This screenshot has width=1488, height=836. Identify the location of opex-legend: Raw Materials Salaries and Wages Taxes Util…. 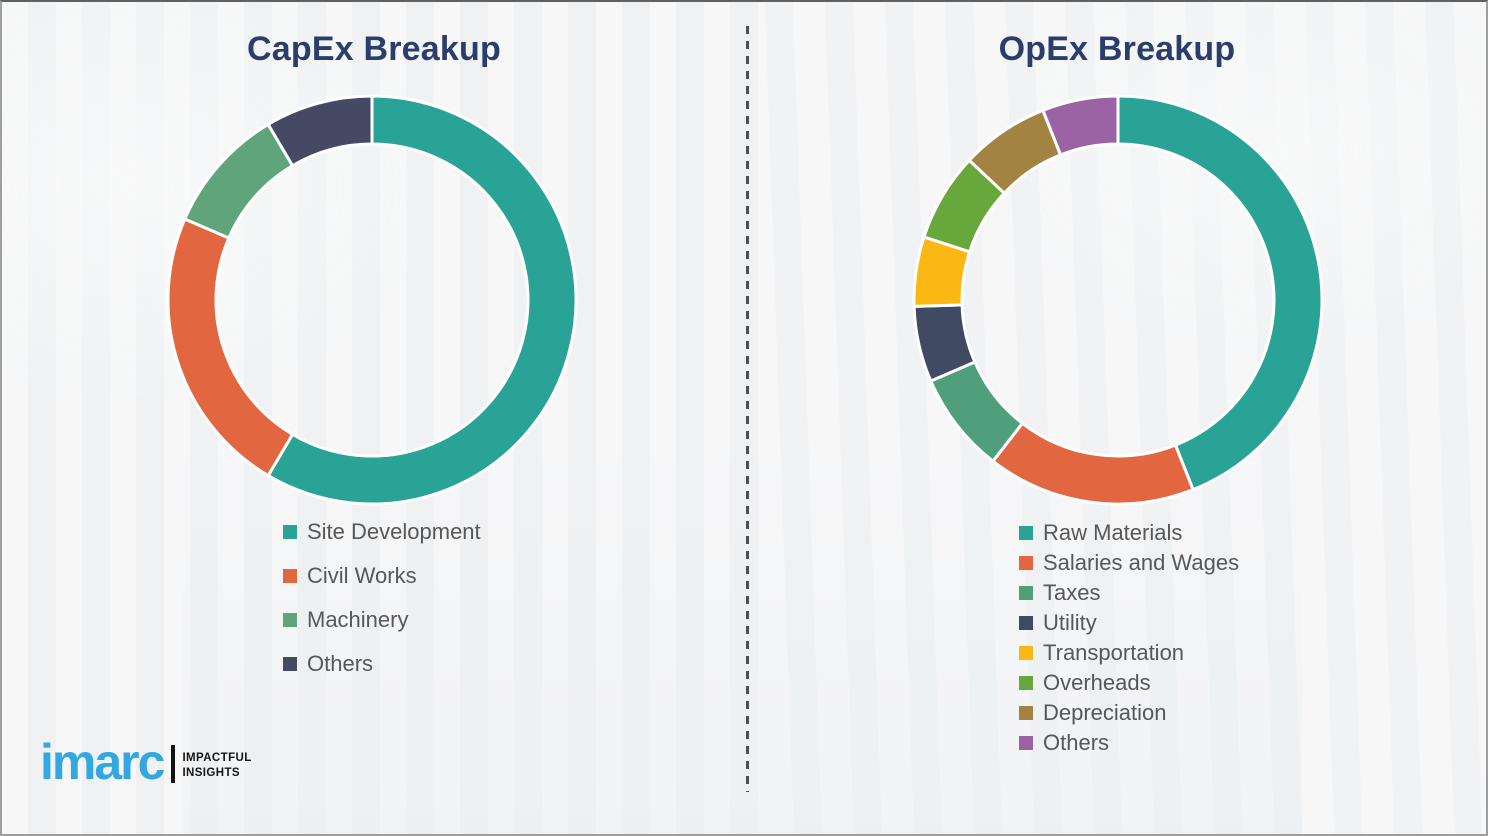
(1129, 638).